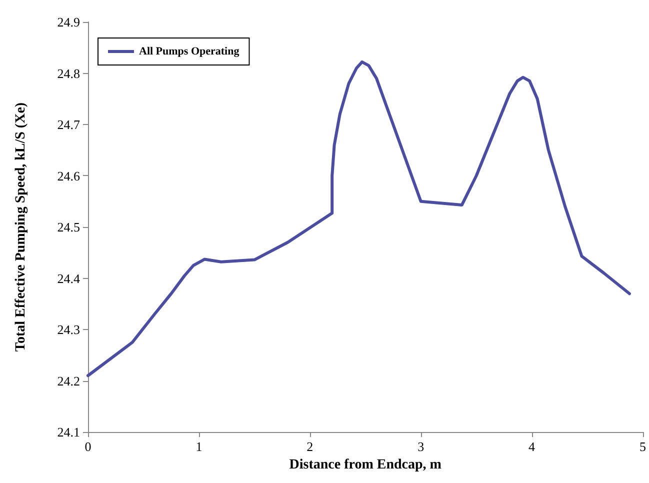 This screenshot has height=483, width=649. What do you see at coordinates (189, 52) in the screenshot?
I see `legend-label: All Pumps Operating` at bounding box center [189, 52].